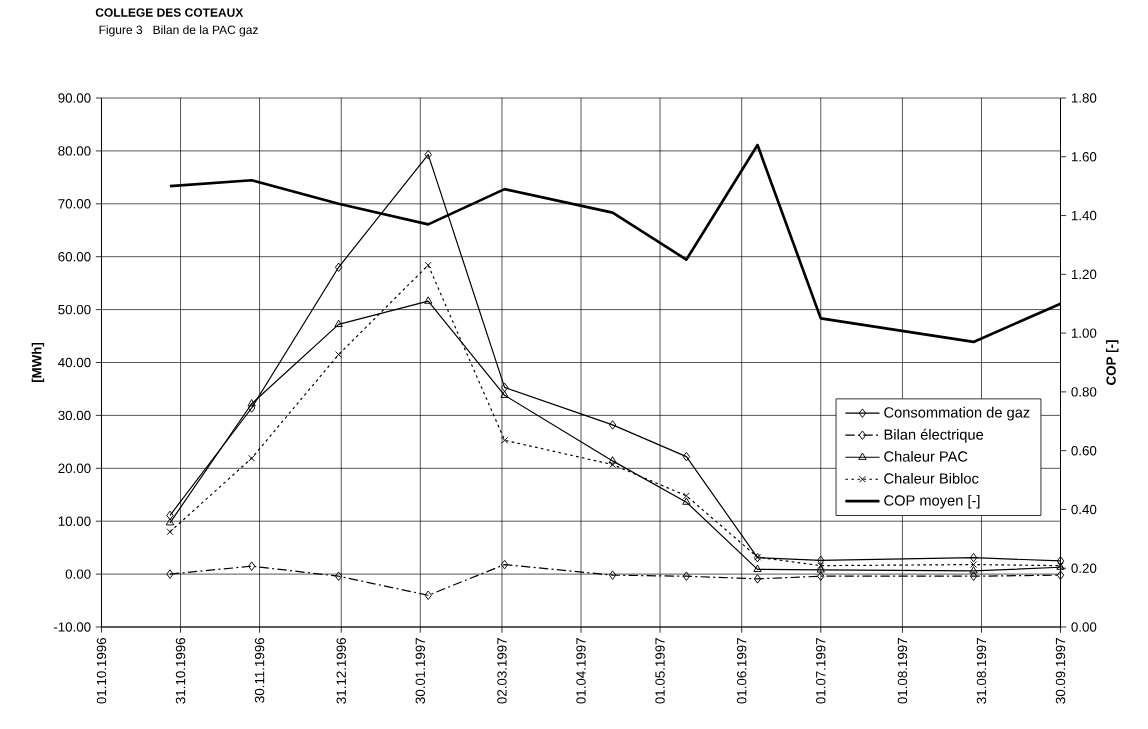 The image size is (1148, 729). Describe the element at coordinates (72, 627) in the screenshot. I see `y-tick-label: -10.00` at that location.